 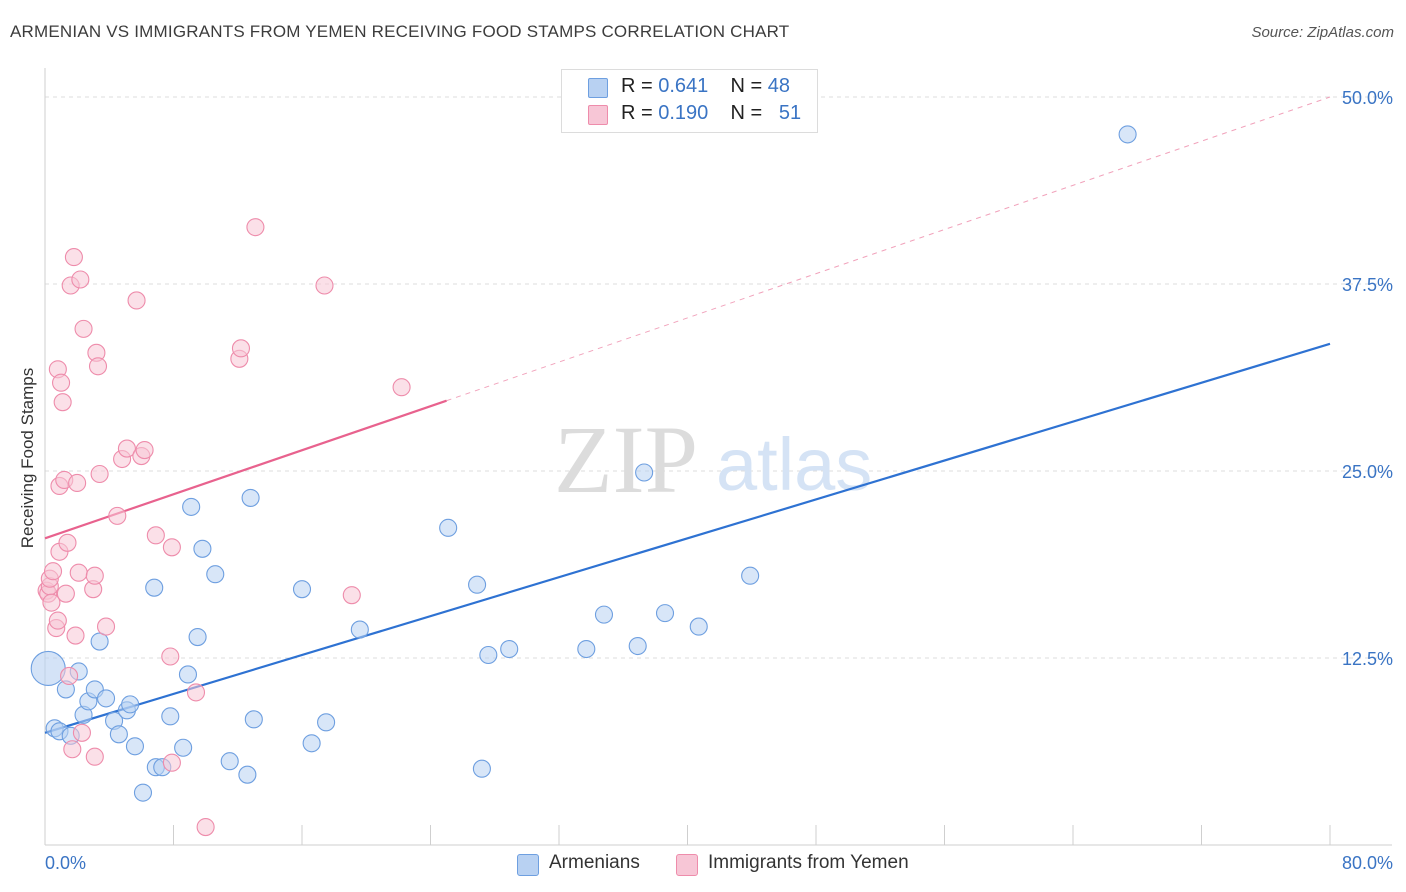 I want to click on chart-source: Source: ZipAtlas.com, so click(x=1322, y=32).